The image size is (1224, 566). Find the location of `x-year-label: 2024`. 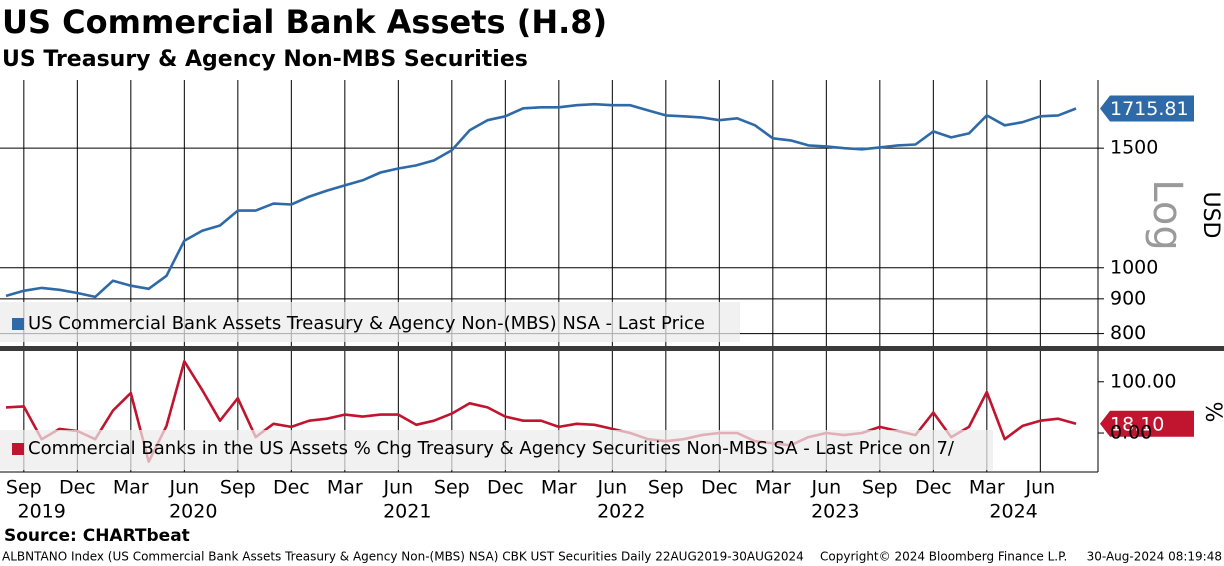

x-year-label: 2024 is located at coordinates (1013, 512).